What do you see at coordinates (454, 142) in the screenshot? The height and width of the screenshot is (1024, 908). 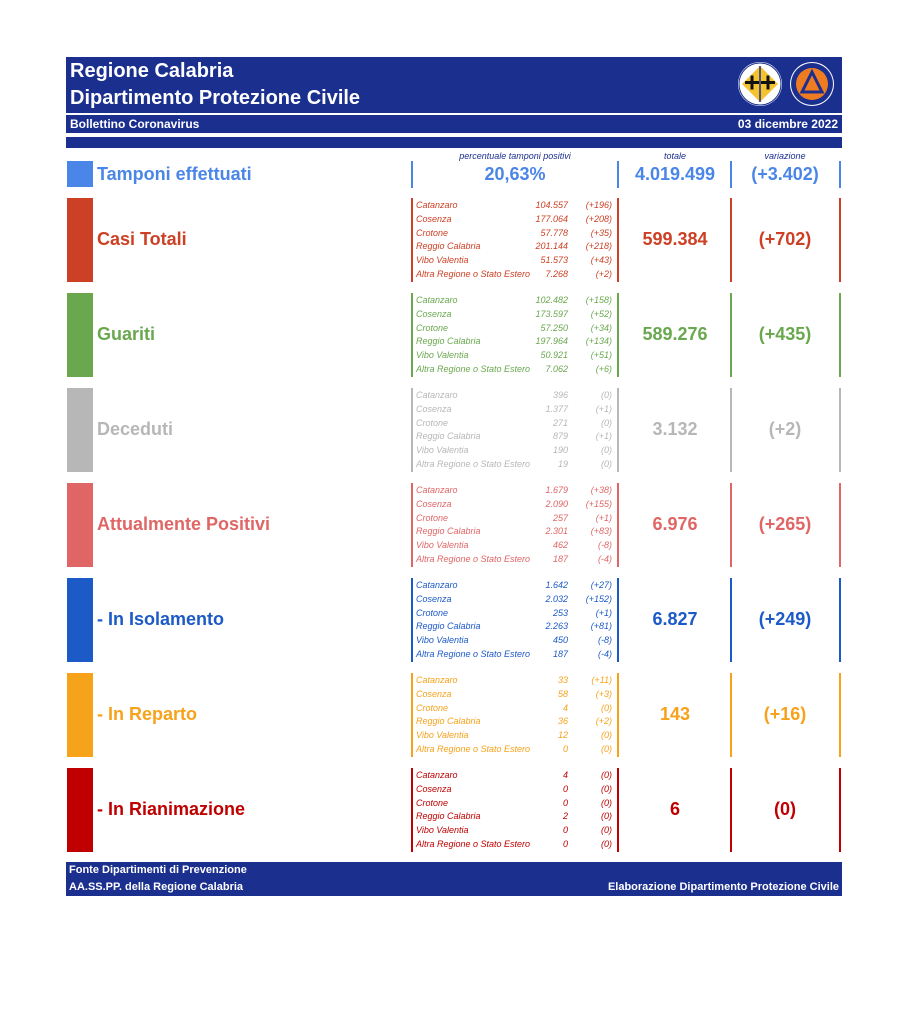 I see `header-bottom-bar` at bounding box center [454, 142].